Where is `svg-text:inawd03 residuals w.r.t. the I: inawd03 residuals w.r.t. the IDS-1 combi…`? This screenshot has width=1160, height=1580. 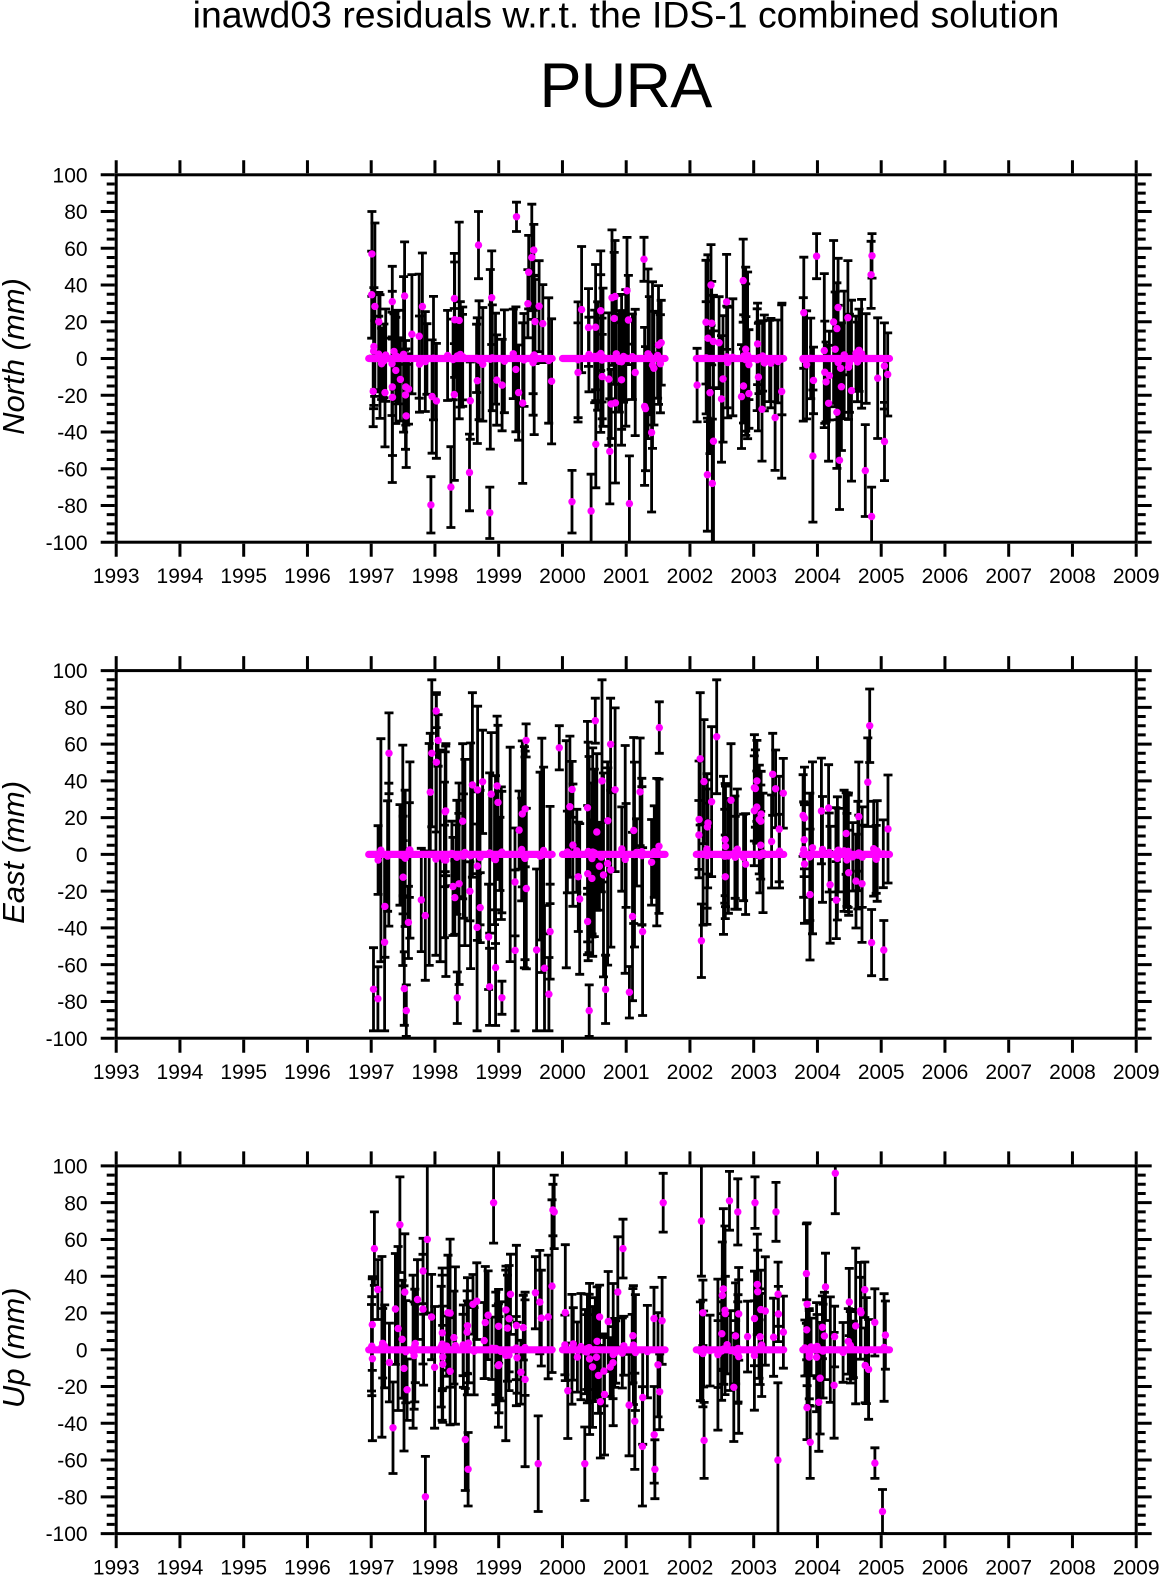
svg-text:inawd03 residuals w.r.t. the I: inawd03 residuals w.r.t. the IDS-1 combi… is located at coordinates (626, 18).